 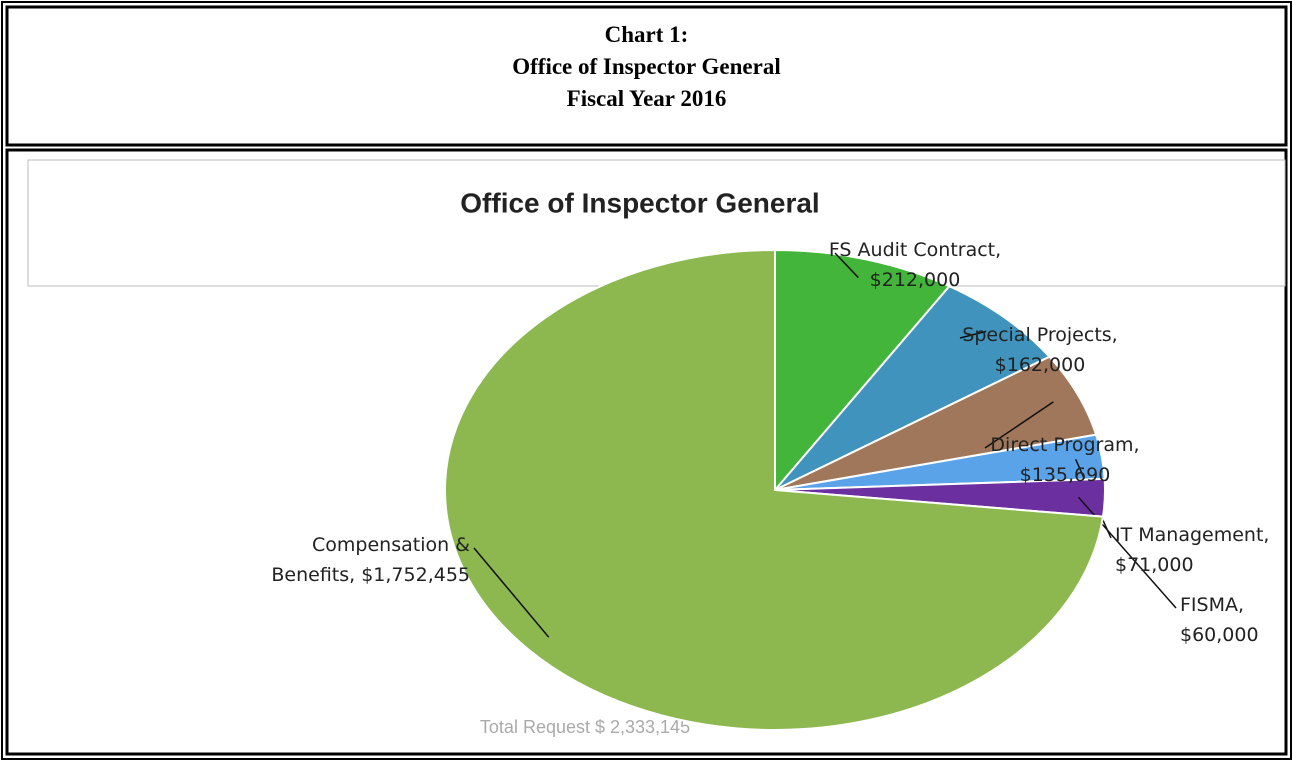 What do you see at coordinates (1192, 550) in the screenshot?
I see `slice-label: IT Management, $71,000` at bounding box center [1192, 550].